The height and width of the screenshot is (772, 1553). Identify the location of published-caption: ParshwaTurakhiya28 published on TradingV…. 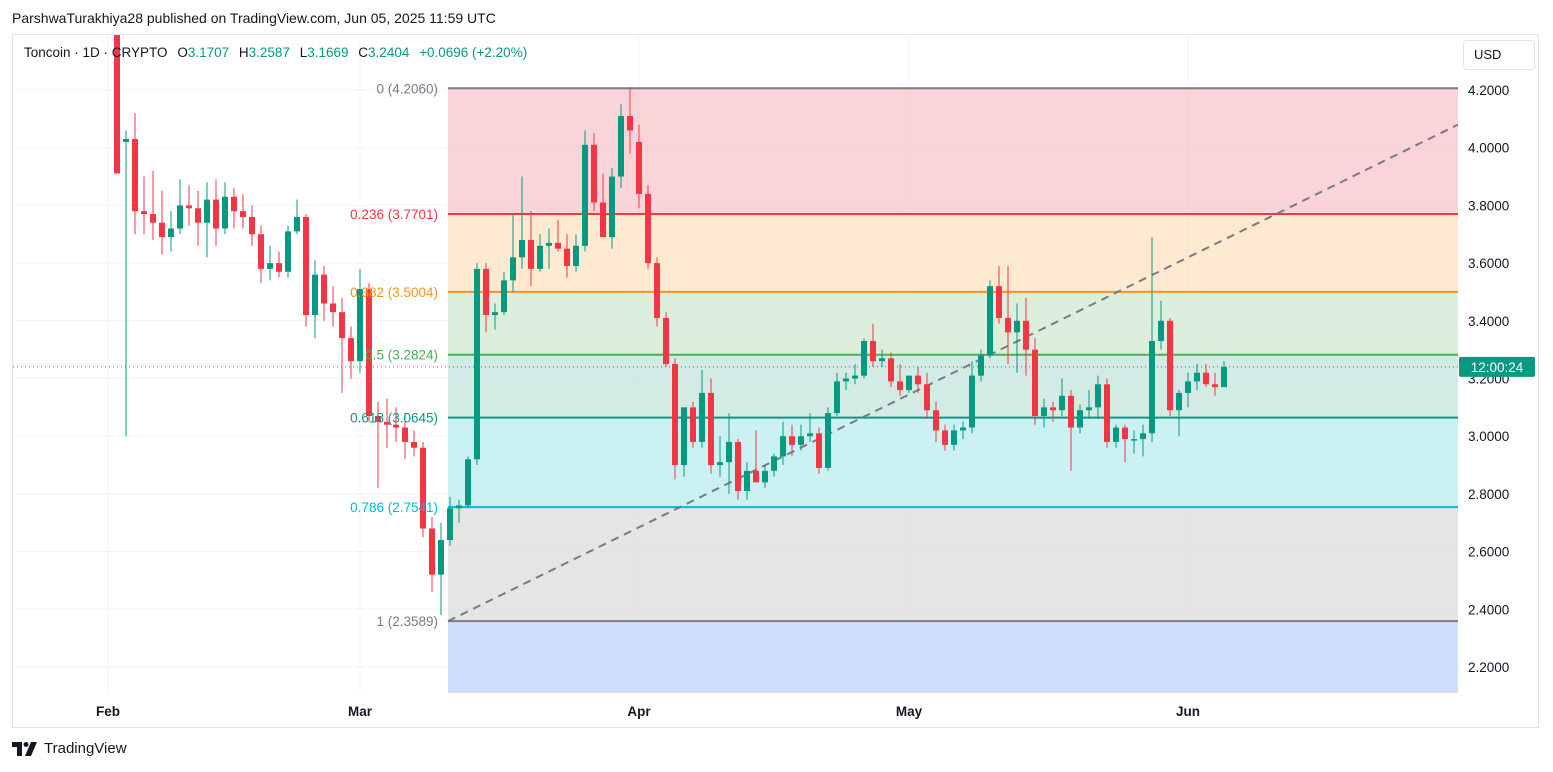
(254, 18).